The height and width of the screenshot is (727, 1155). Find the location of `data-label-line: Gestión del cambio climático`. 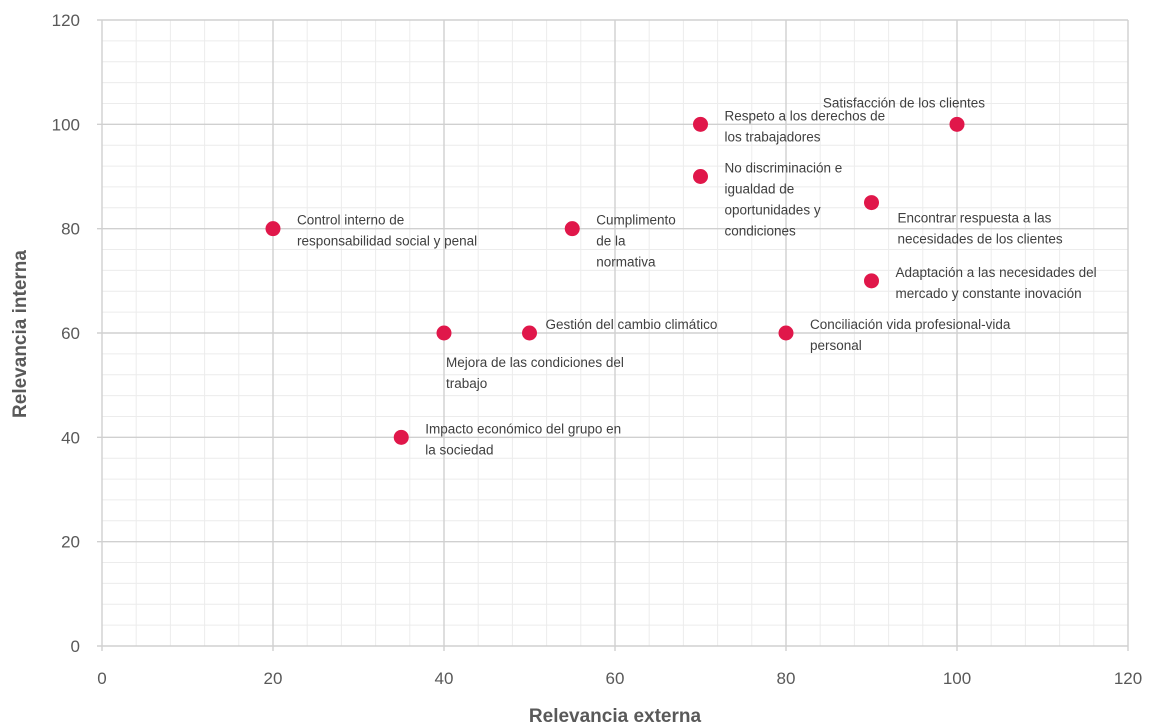

data-label-line: Gestión del cambio climático is located at coordinates (632, 324).